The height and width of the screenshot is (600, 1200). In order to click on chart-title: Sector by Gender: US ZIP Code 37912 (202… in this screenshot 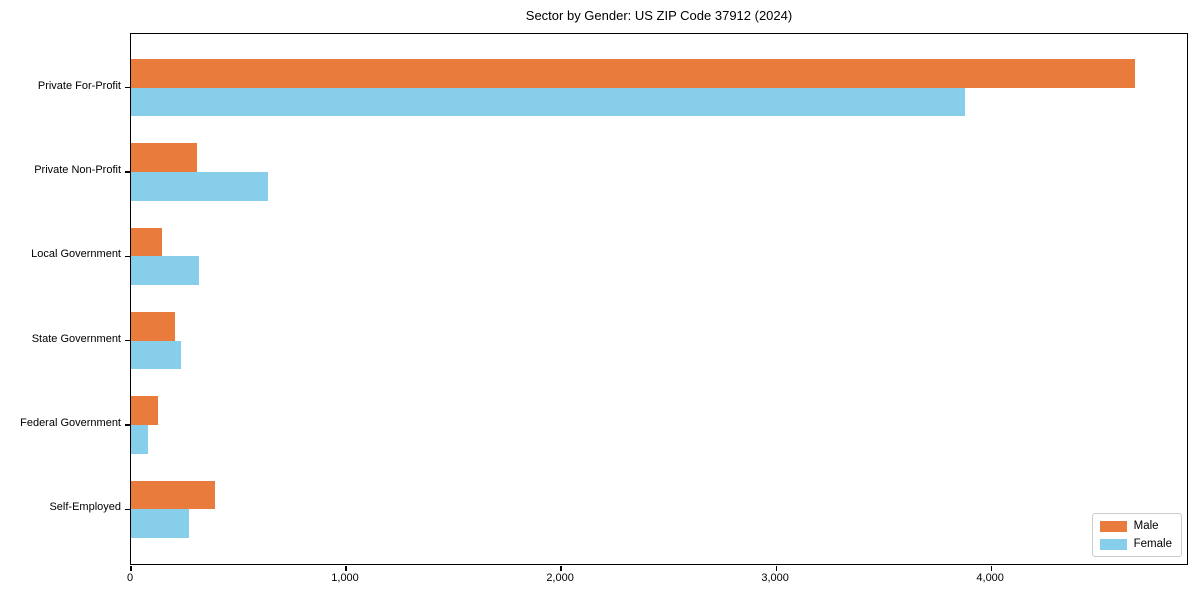, I will do `click(659, 15)`.